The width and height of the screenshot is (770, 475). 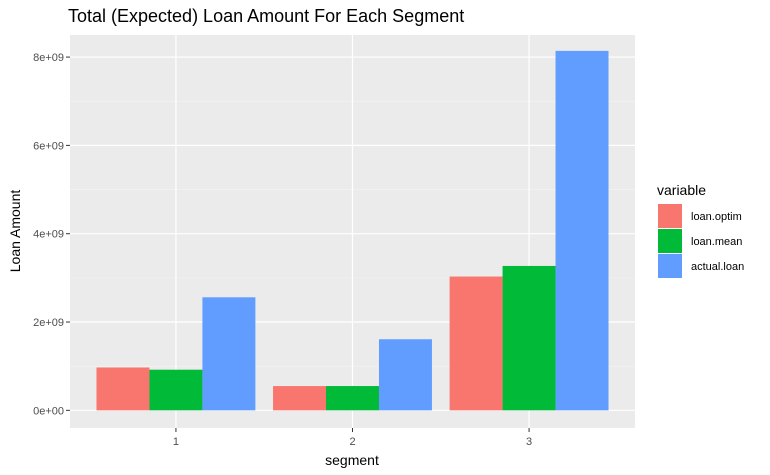 I want to click on x-tick-label: 3, so click(x=529, y=442).